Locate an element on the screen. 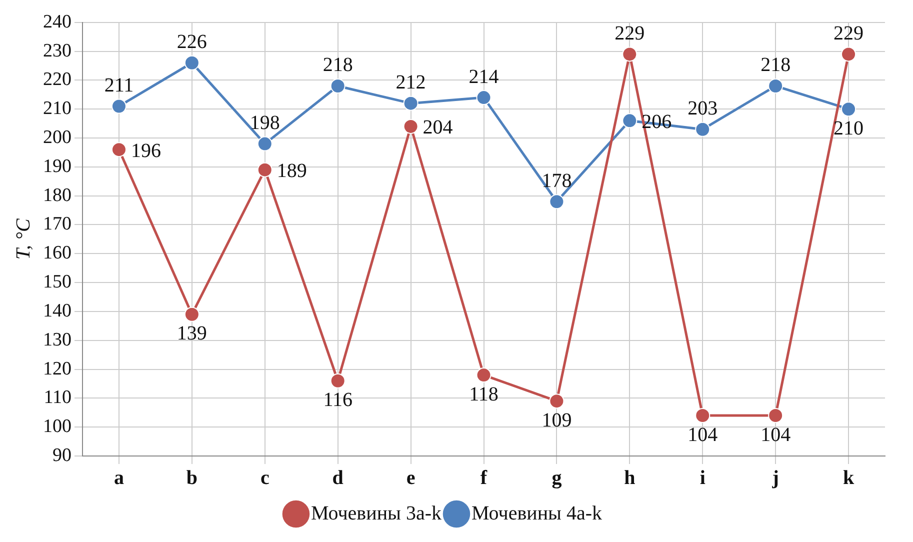 The height and width of the screenshot is (542, 913). legend-label: Мочевины 4a-k is located at coordinates (537, 513).